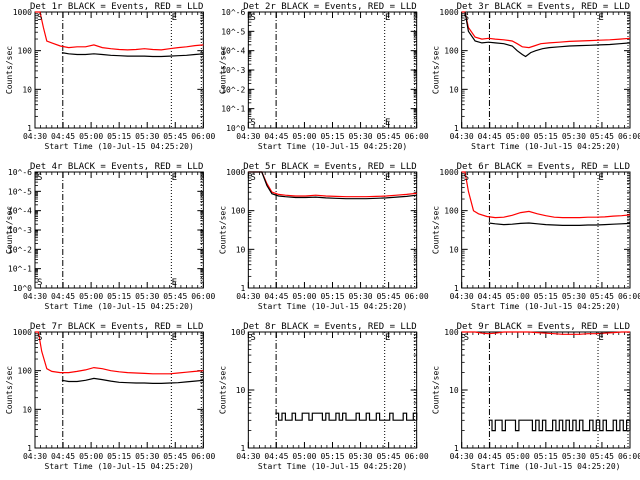  What do you see at coordinates (116, 167) in the screenshot?
I see `panel-title: Det 4r BLACK = Events, RED = LLD` at bounding box center [116, 167].